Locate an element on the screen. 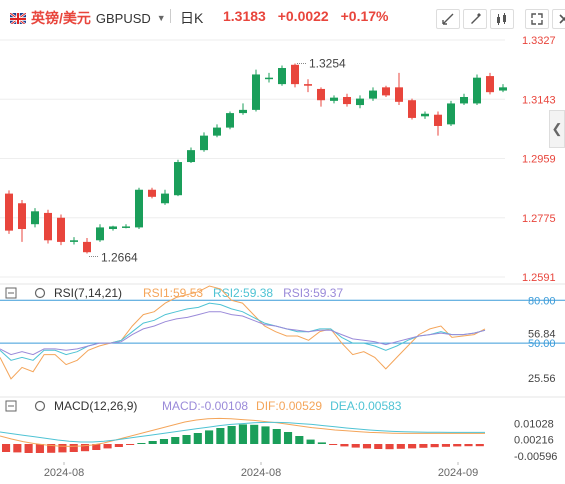  close-icon is located at coordinates (562, 19).